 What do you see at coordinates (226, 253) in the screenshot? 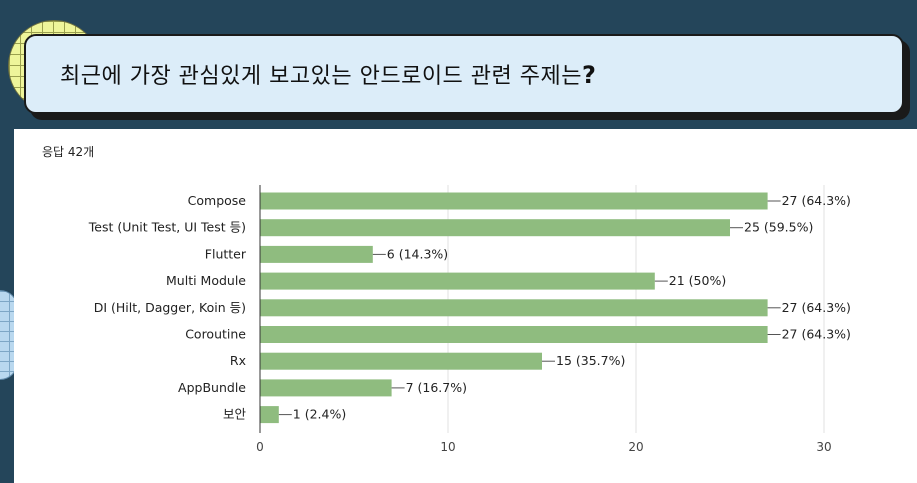
I see `category-label: Flutter` at bounding box center [226, 253].